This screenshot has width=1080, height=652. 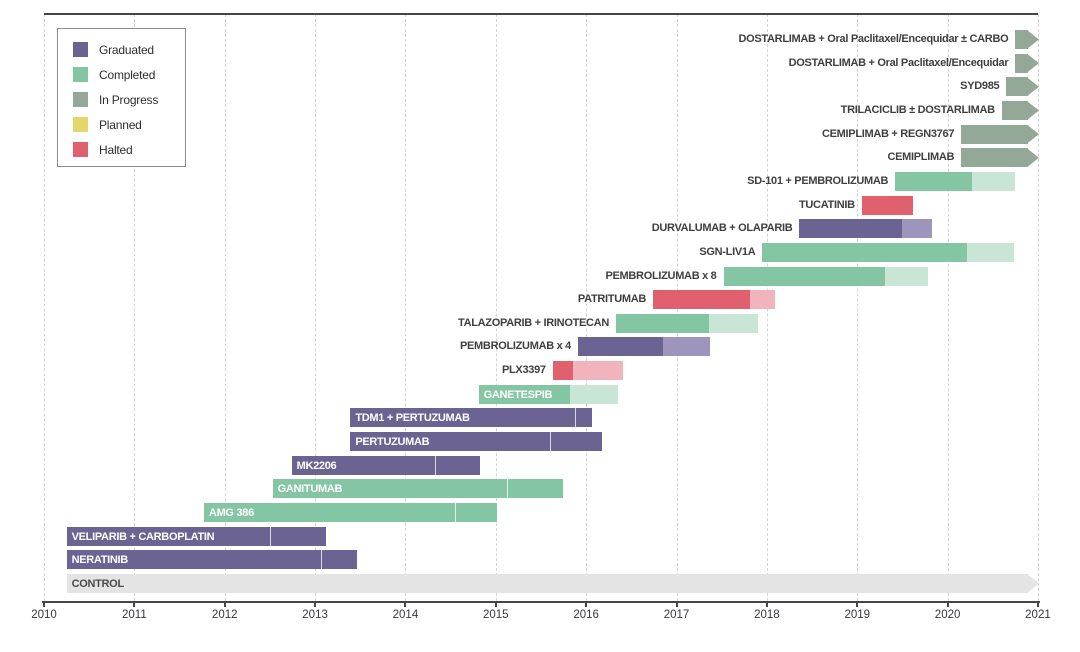 What do you see at coordinates (541, 602) in the screenshot?
I see `x-axis-line` at bounding box center [541, 602].